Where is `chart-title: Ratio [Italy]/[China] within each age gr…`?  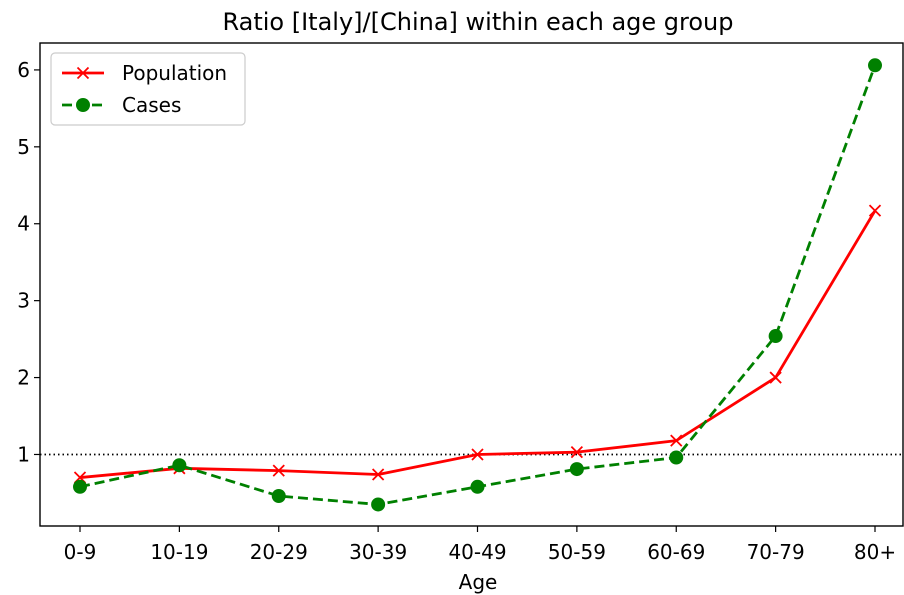
chart-title: Ratio [Italy]/[China] within each age gr… is located at coordinates (477, 22).